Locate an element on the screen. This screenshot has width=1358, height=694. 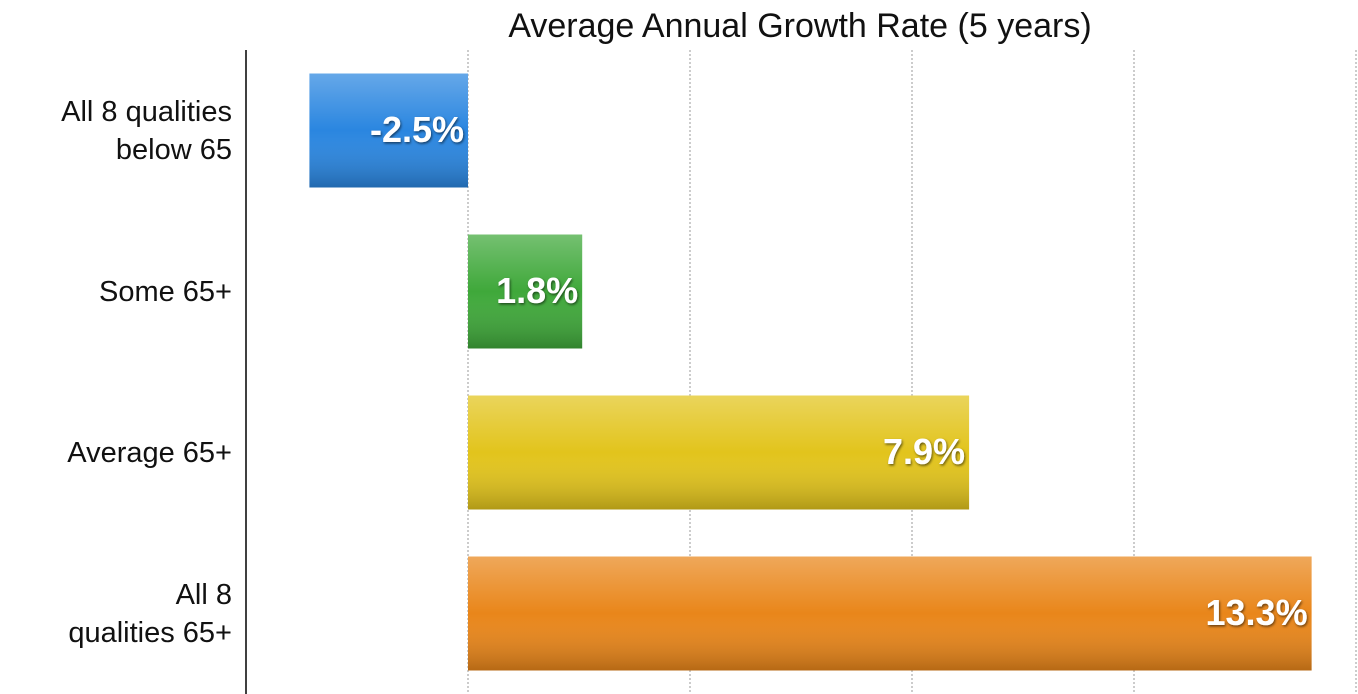
value-label: -2.5% is located at coordinates (417, 129).